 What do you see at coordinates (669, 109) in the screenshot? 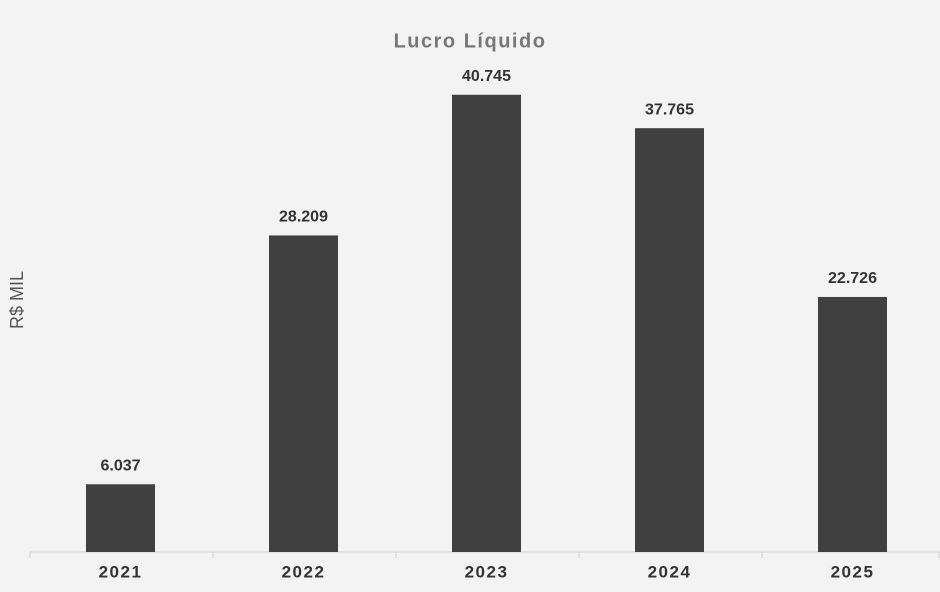
I see `value-label: 37.765` at bounding box center [669, 109].